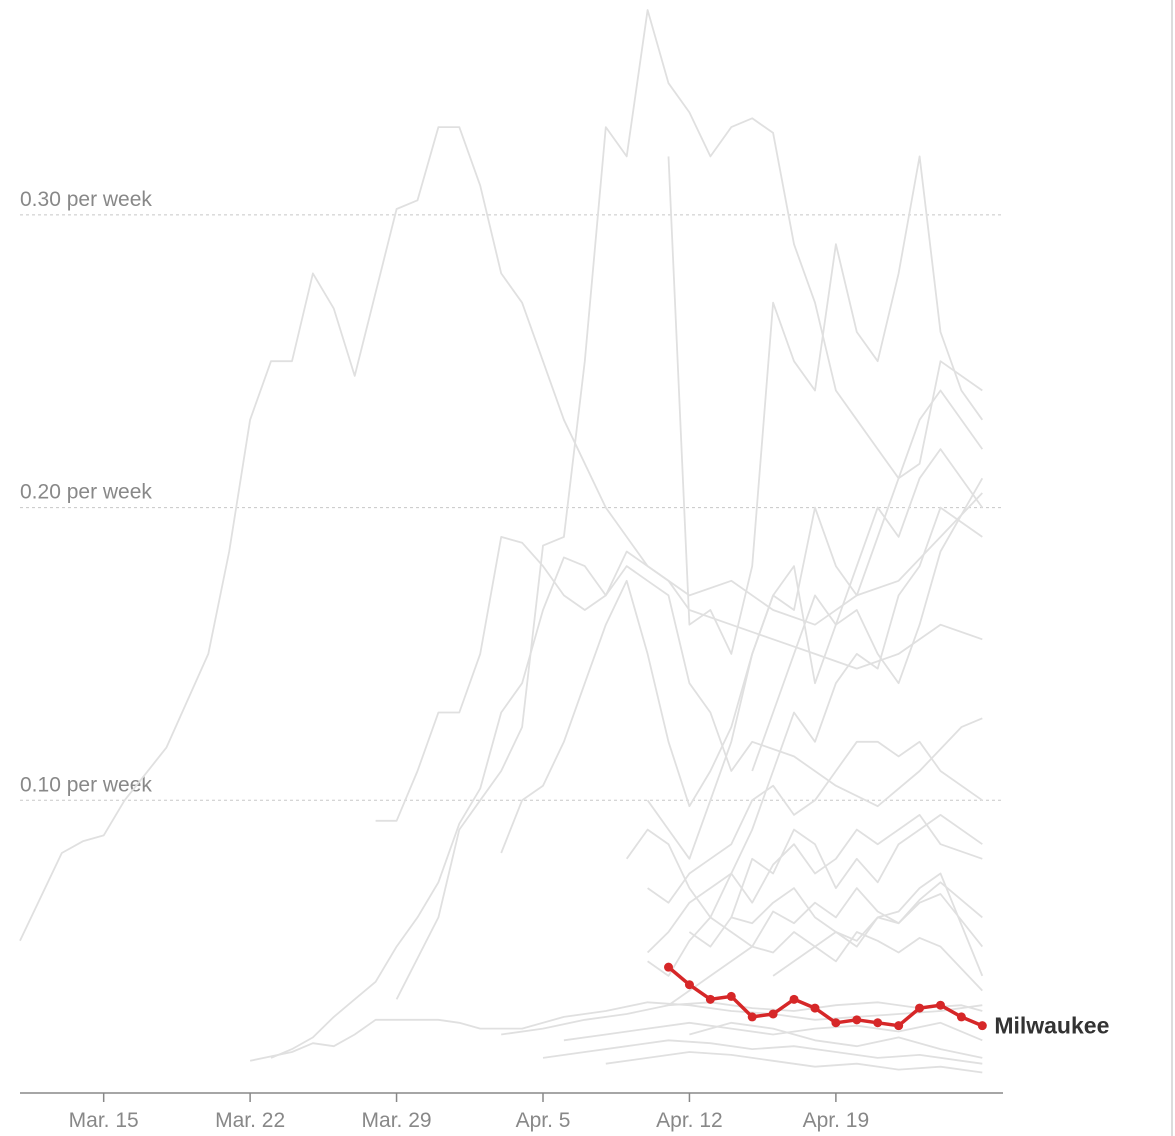  Describe the element at coordinates (825, 996) in the screenshot. I see `milwaukee-line` at that location.